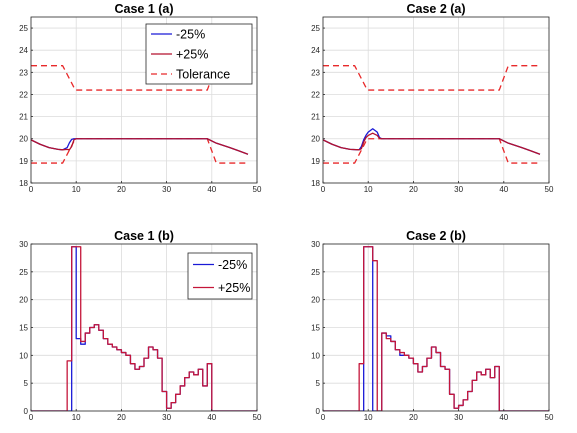 Image resolution: width=577 pixels, height=433 pixels. What do you see at coordinates (144, 236) in the screenshot?
I see `chart-title: Case 1 (b)` at bounding box center [144, 236].